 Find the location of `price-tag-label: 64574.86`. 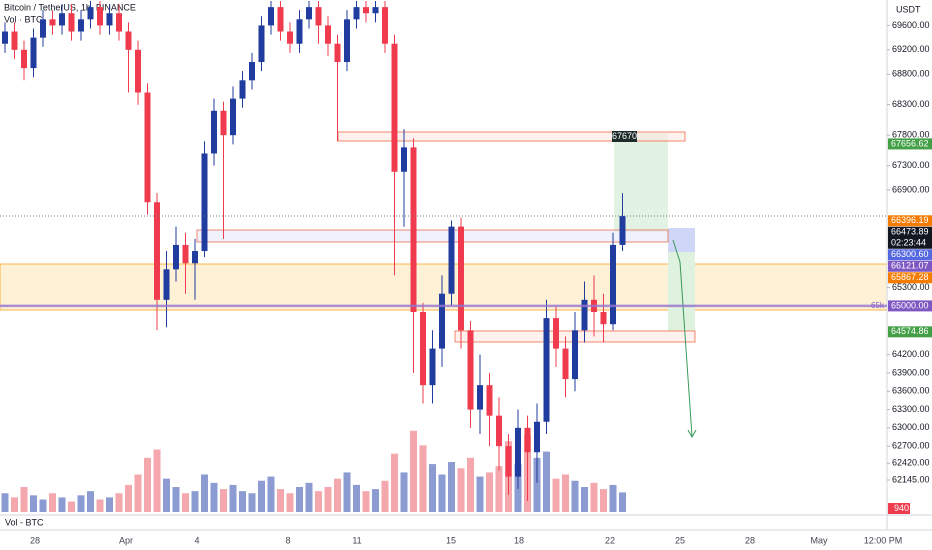

price-tag-label: 64574.86 is located at coordinates (910, 331).